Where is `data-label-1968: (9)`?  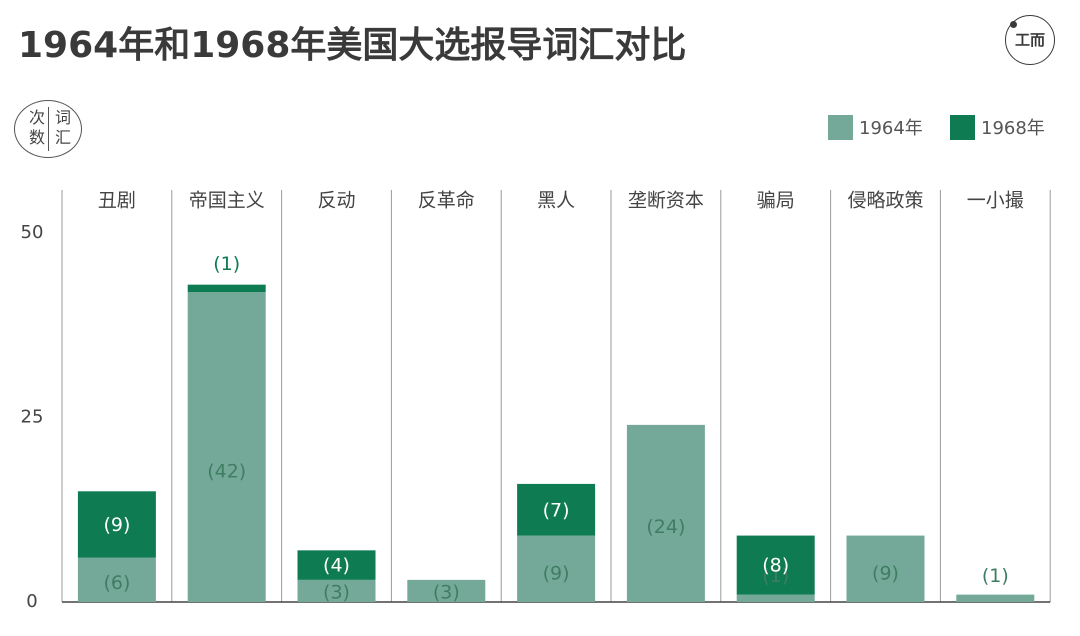 data-label-1968: (9) is located at coordinates (116, 525).